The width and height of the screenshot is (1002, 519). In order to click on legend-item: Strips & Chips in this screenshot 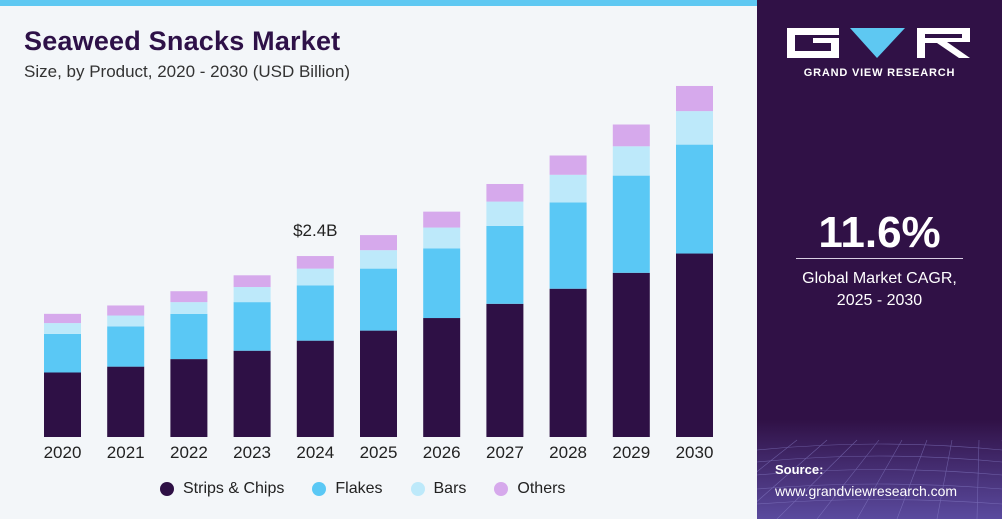, I will do `click(222, 489)`.